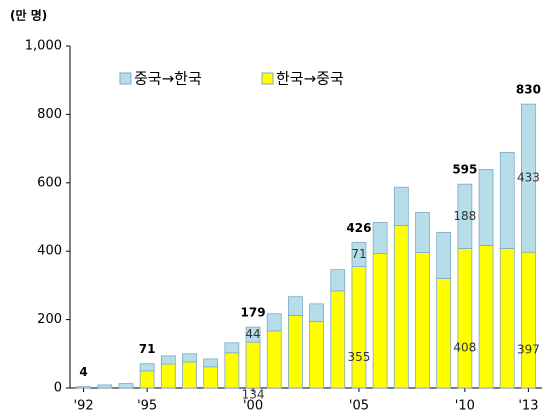 This screenshot has height=420, width=545. What do you see at coordinates (49, 319) in the screenshot?
I see `y-tick-label: 200` at bounding box center [49, 319].